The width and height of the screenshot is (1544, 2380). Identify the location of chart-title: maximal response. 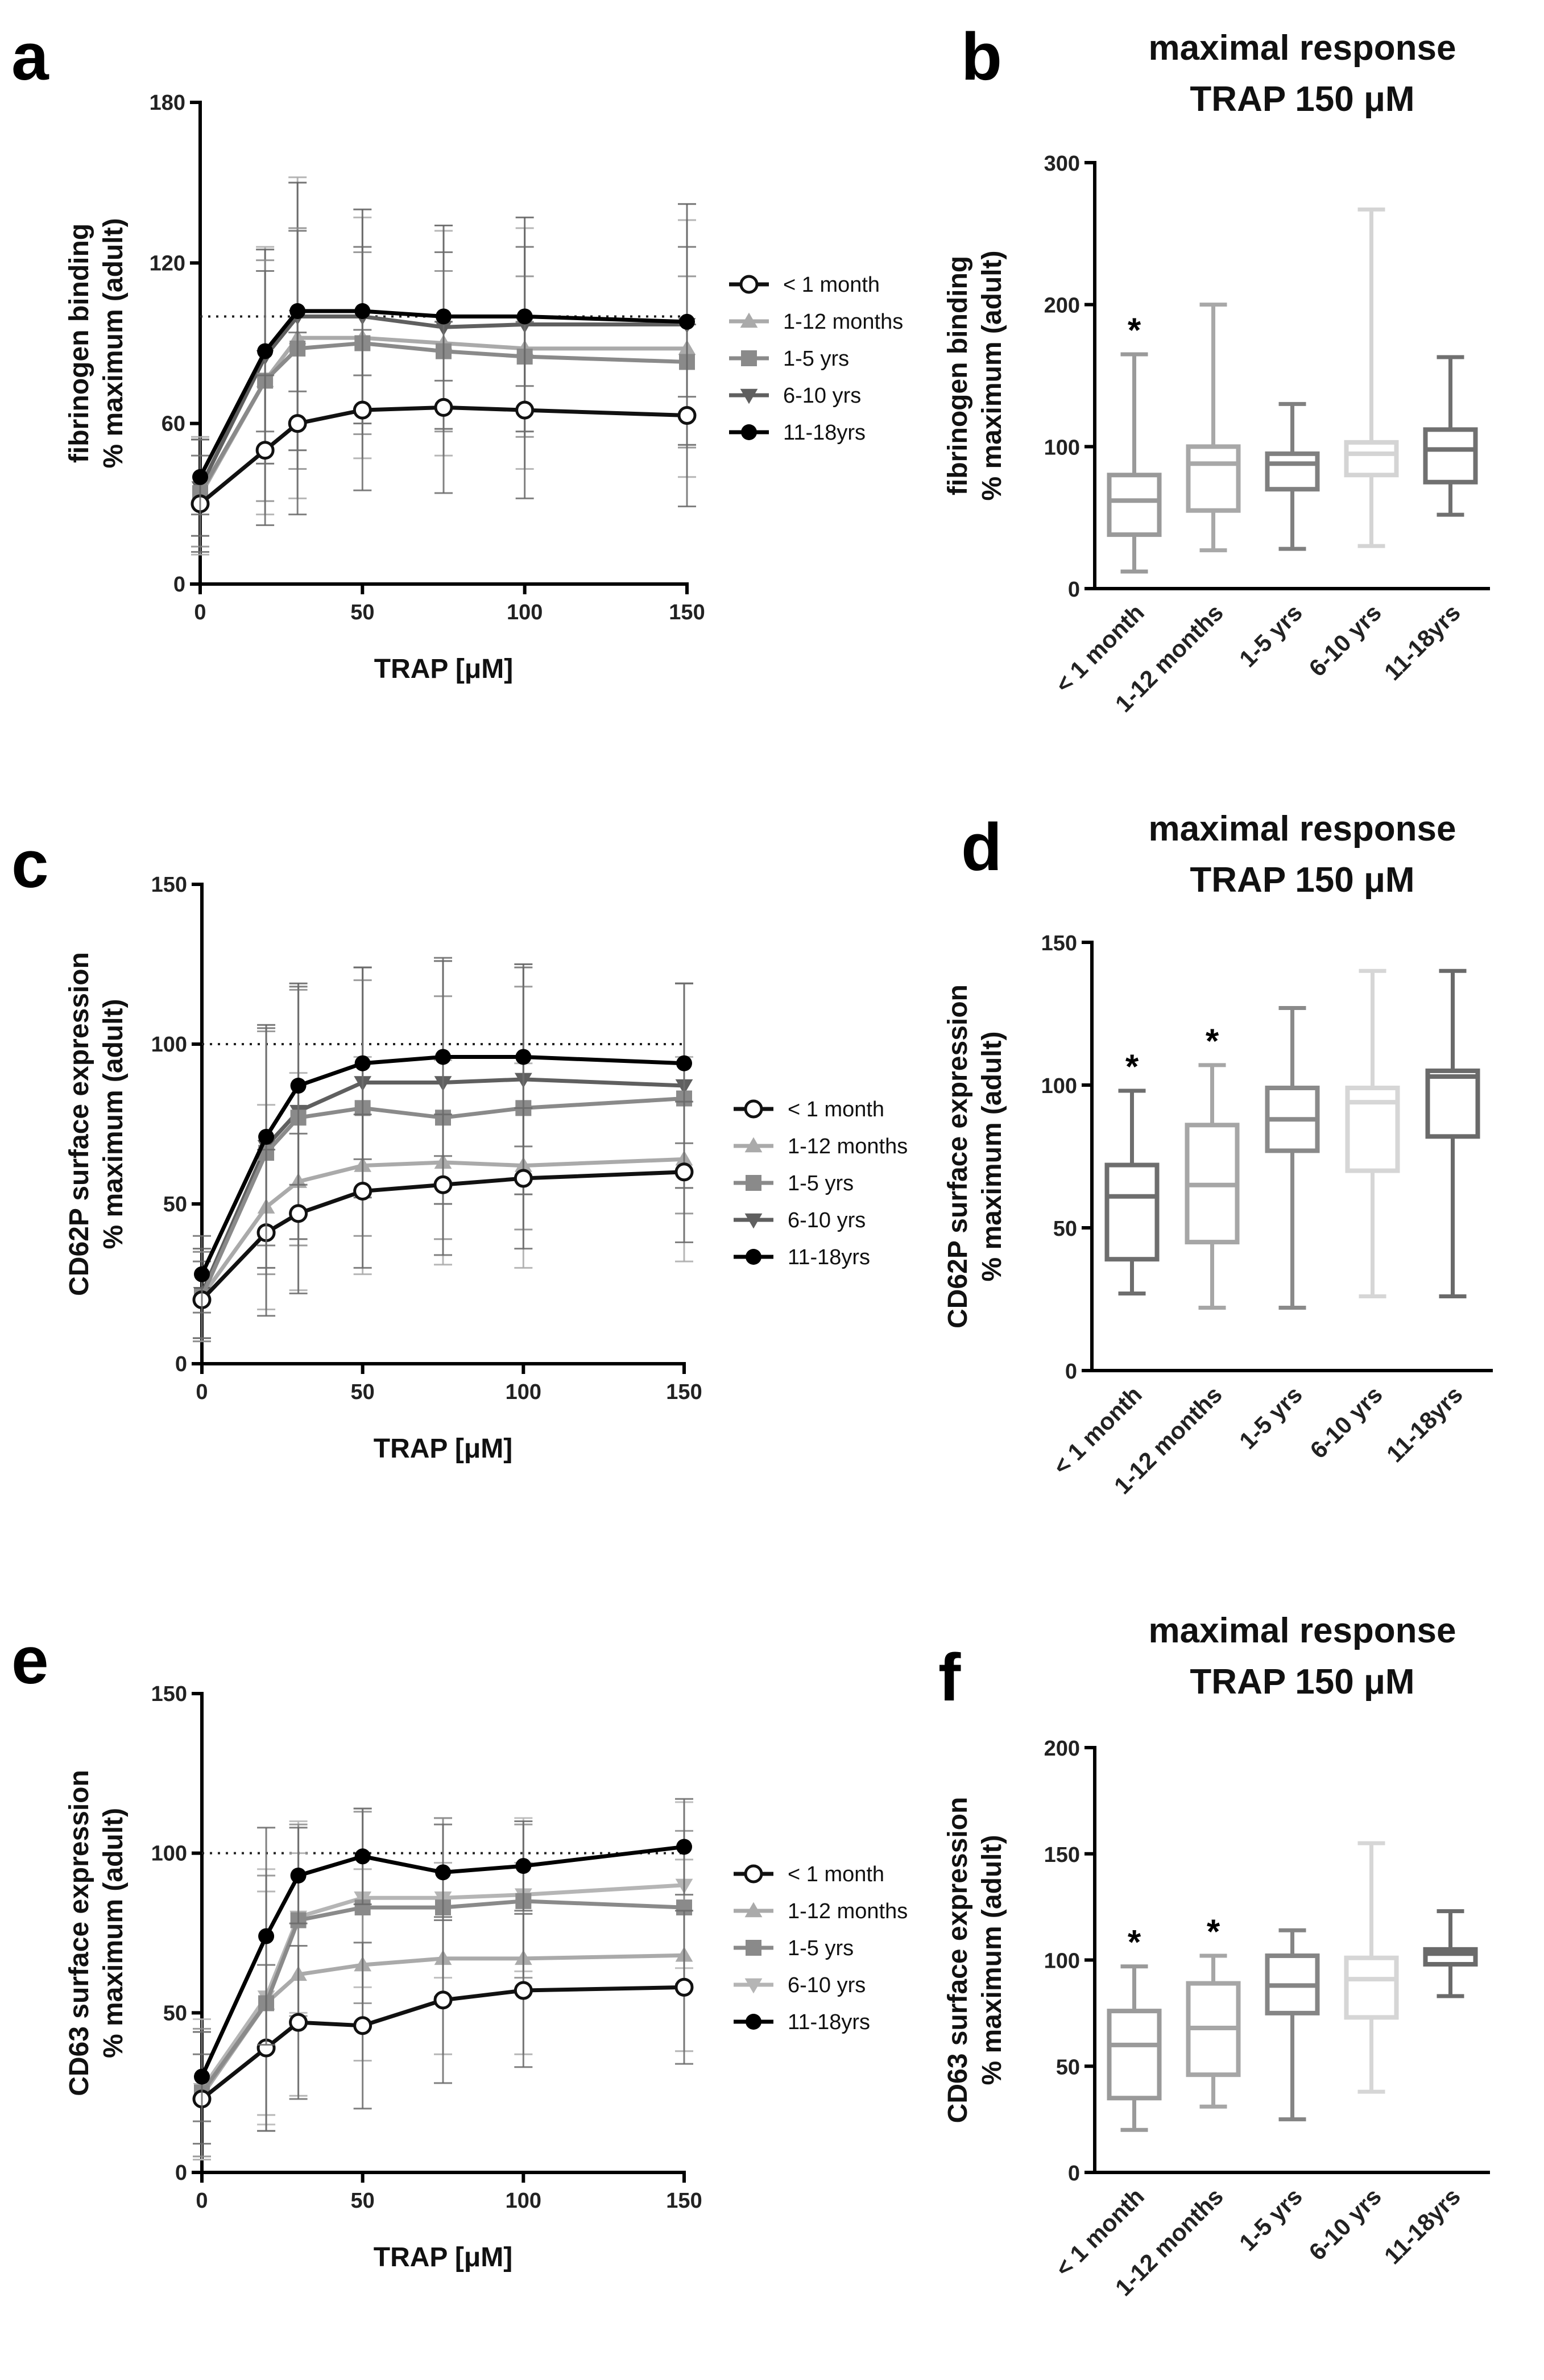
(1302, 48).